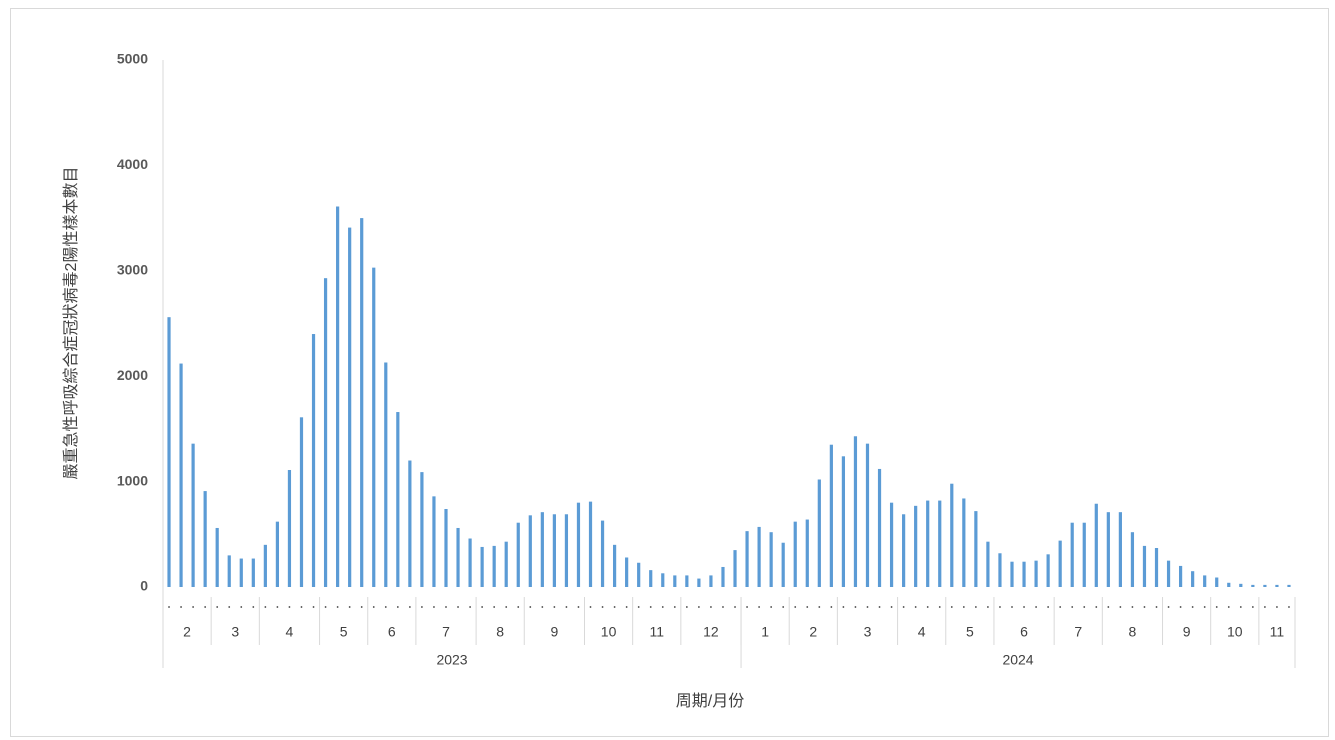  Describe the element at coordinates (656, 632) in the screenshot. I see `month-label: 11` at that location.